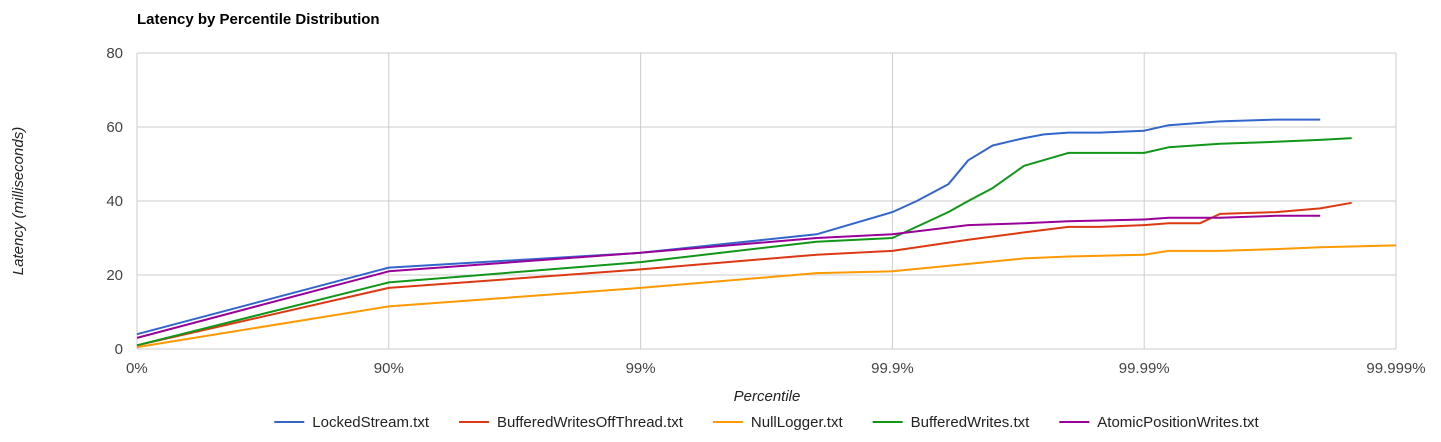 Image resolution: width=1441 pixels, height=442 pixels. Describe the element at coordinates (1178, 422) in the screenshot. I see `legend-label: AtomicPositionWrites.txt` at that location.